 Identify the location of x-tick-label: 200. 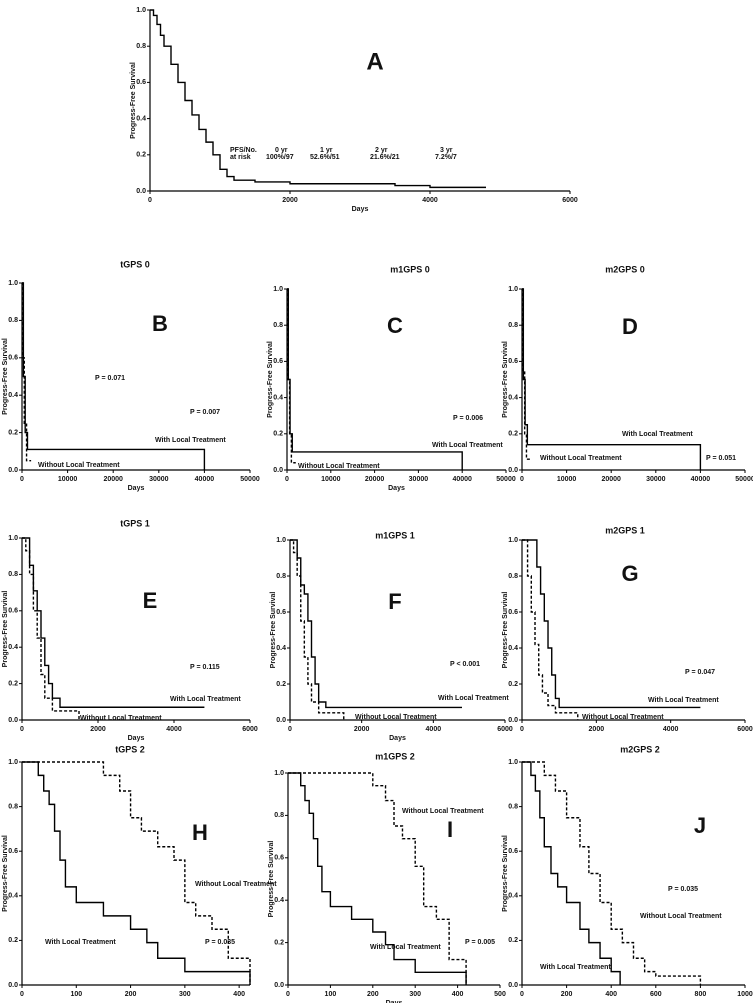
(373, 994).